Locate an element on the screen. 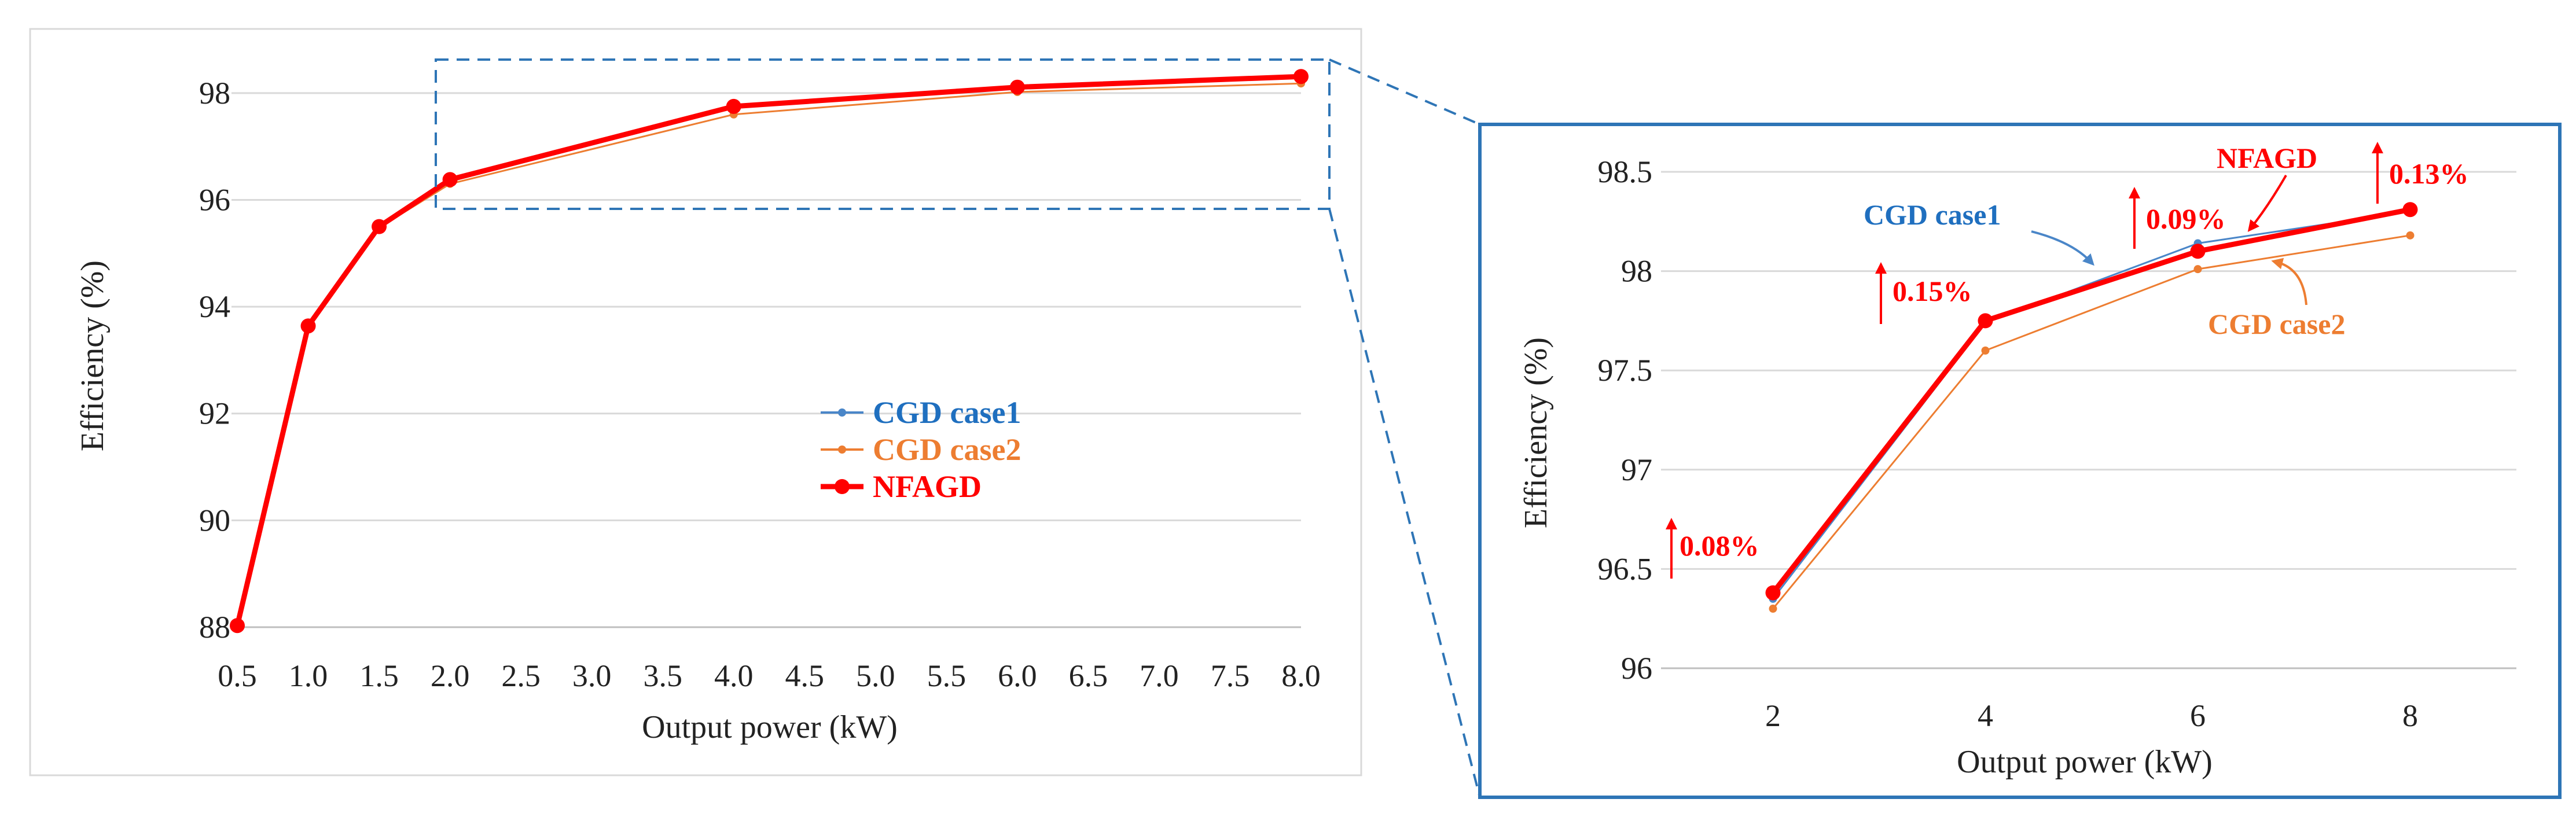 Image resolution: width=2576 pixels, height=821 pixels. callout-nfagd: NFAGD is located at coordinates (2267, 187).